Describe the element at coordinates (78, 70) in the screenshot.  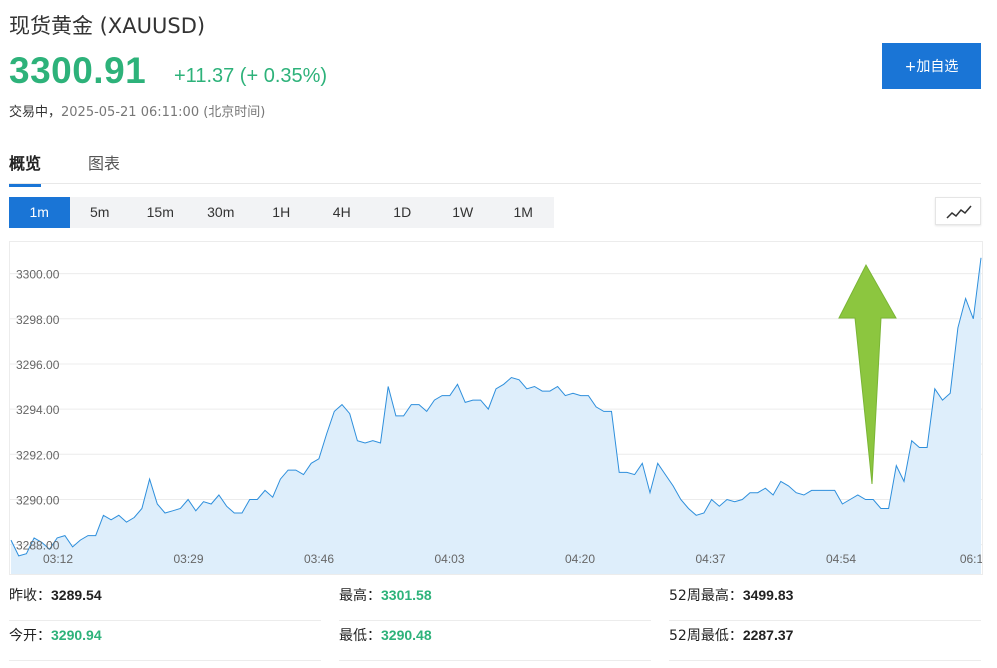
I see `current-price: 3300.91` at that location.